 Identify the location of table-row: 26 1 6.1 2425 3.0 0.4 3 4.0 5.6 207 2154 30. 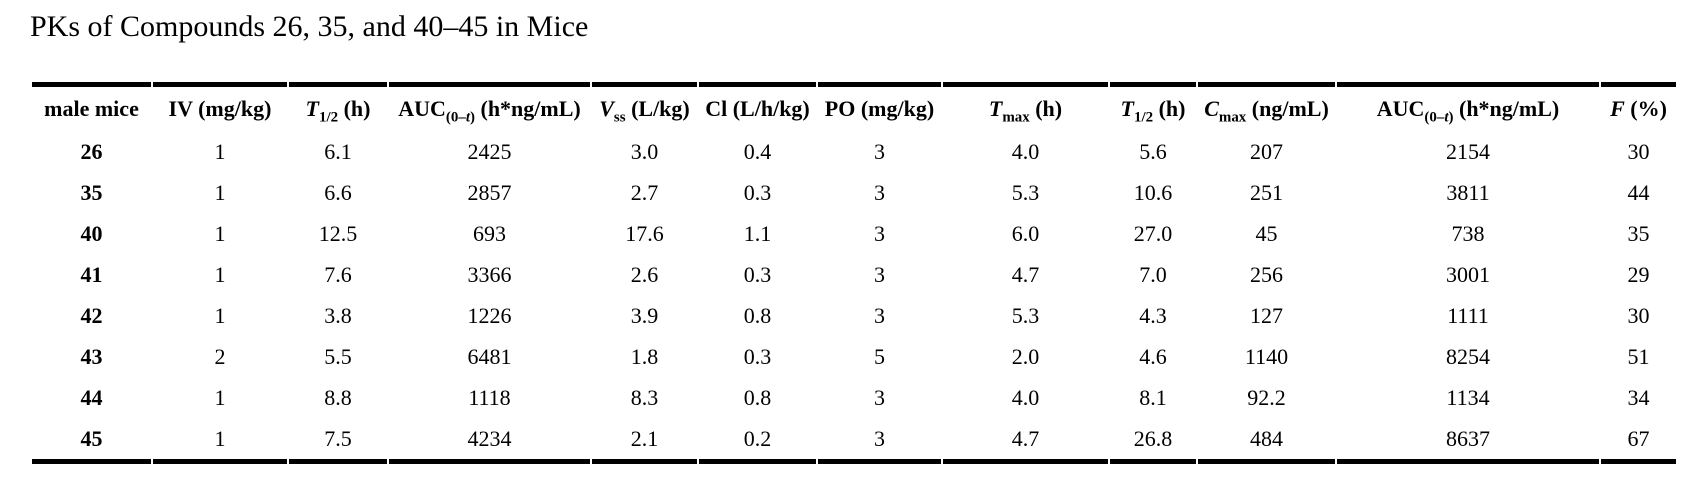
(854, 151).